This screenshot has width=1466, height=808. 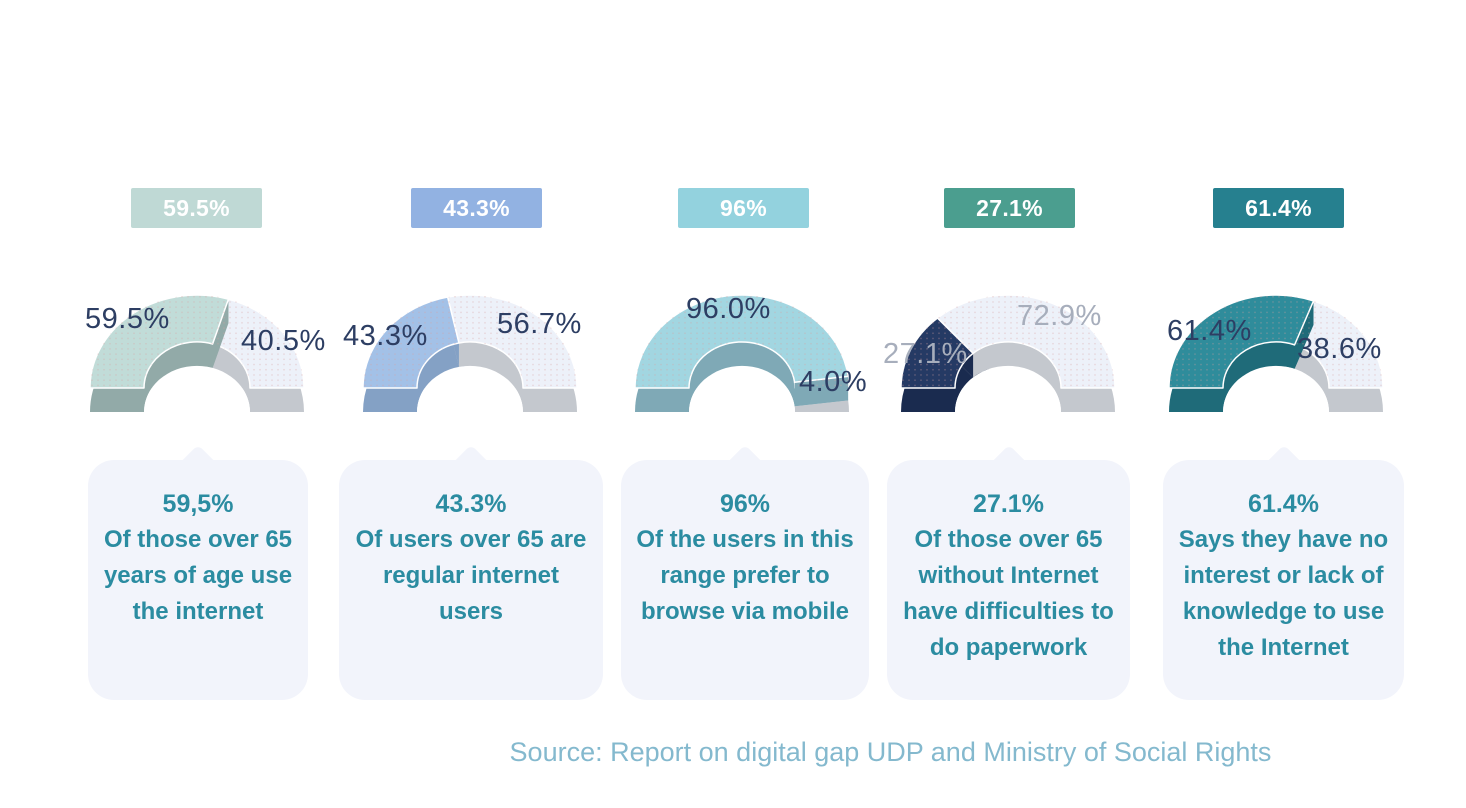 I want to click on semi-donut-chart: 96.0% 4.0%, so click(x=748, y=375).